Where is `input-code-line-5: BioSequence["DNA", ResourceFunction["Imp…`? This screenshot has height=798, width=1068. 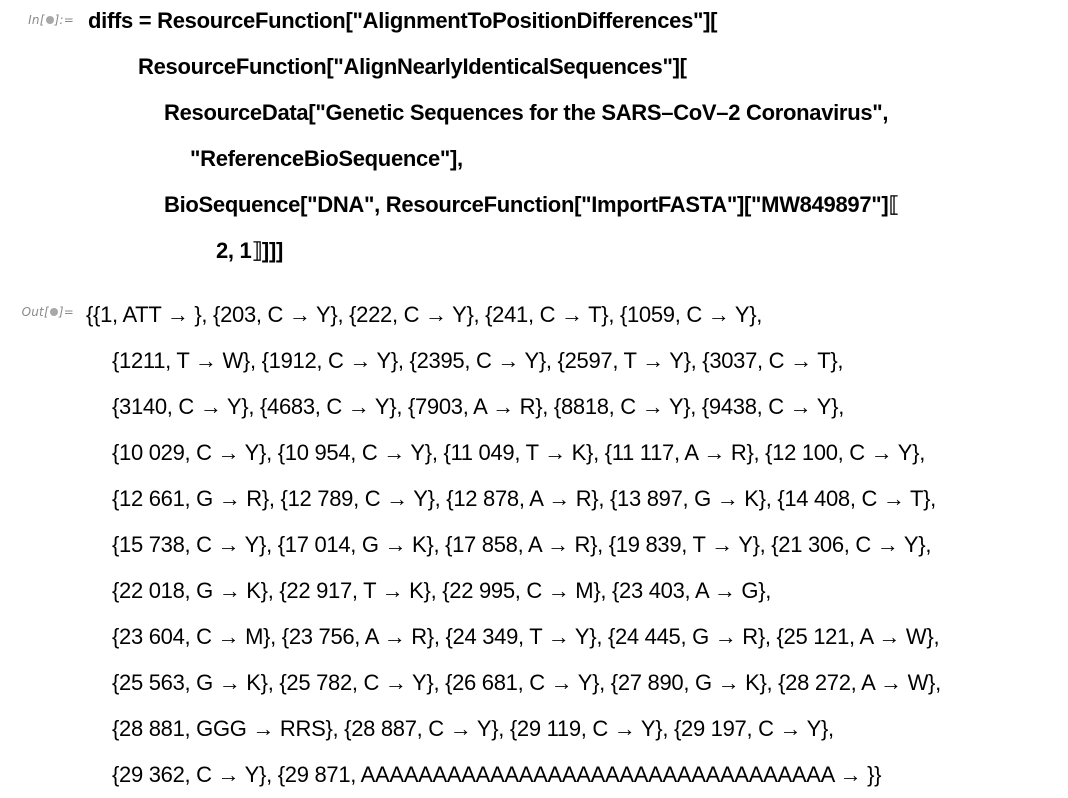 input-code-line-5: BioSequence["DNA", ResourceFunction["Imp… is located at coordinates (531, 204).